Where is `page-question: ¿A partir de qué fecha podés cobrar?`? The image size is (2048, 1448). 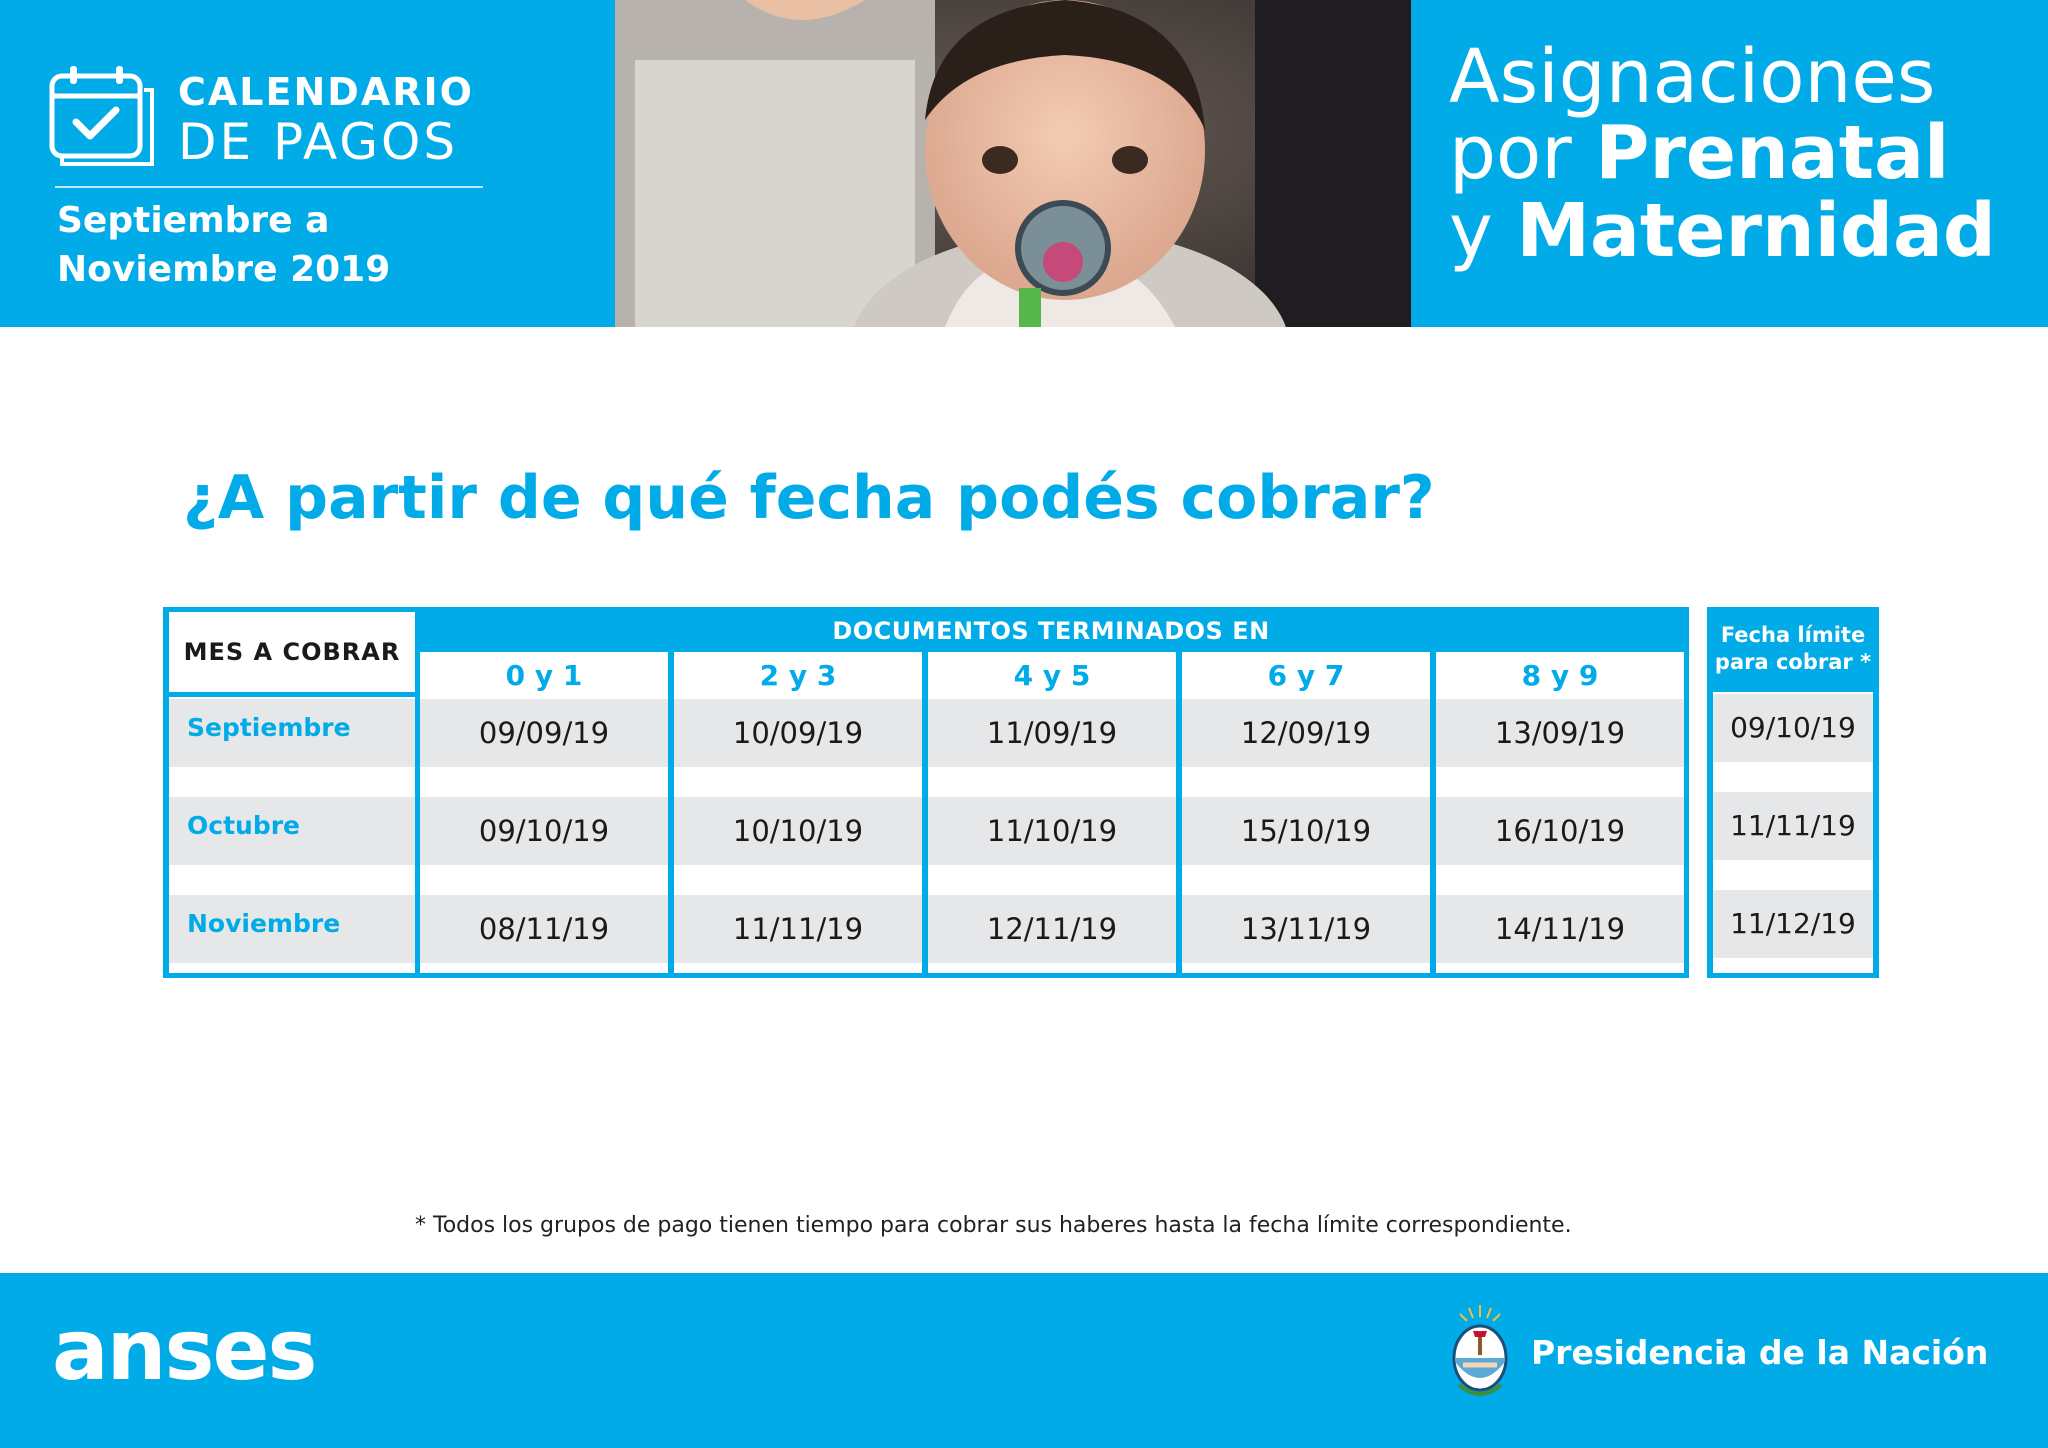 page-question: ¿A partir de qué fecha podés cobrar? is located at coordinates (809, 498).